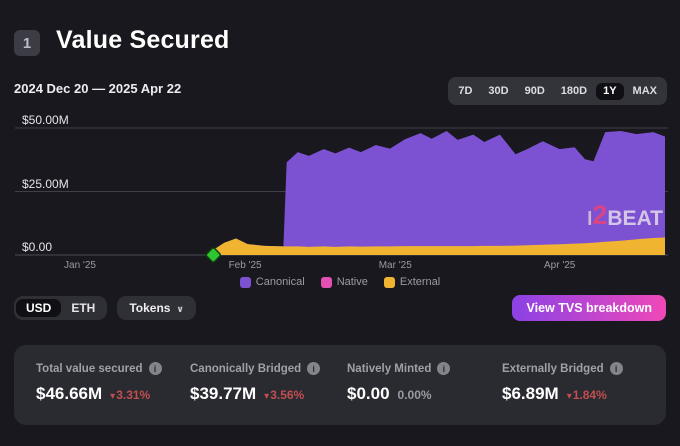  What do you see at coordinates (180, 308) in the screenshot?
I see `chevron-down-icon: ∨` at bounding box center [180, 308].